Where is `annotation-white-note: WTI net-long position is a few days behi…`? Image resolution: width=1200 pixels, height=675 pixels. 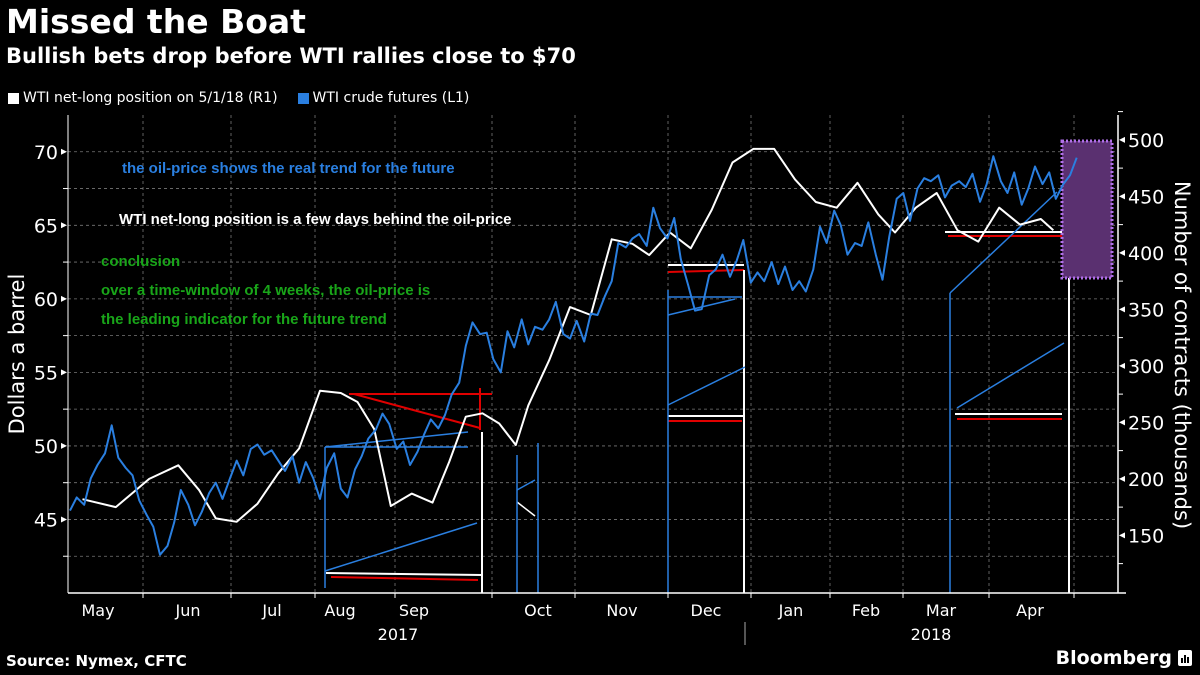
annotation-white-note: WTI net-long position is a few days behi… is located at coordinates (315, 219).